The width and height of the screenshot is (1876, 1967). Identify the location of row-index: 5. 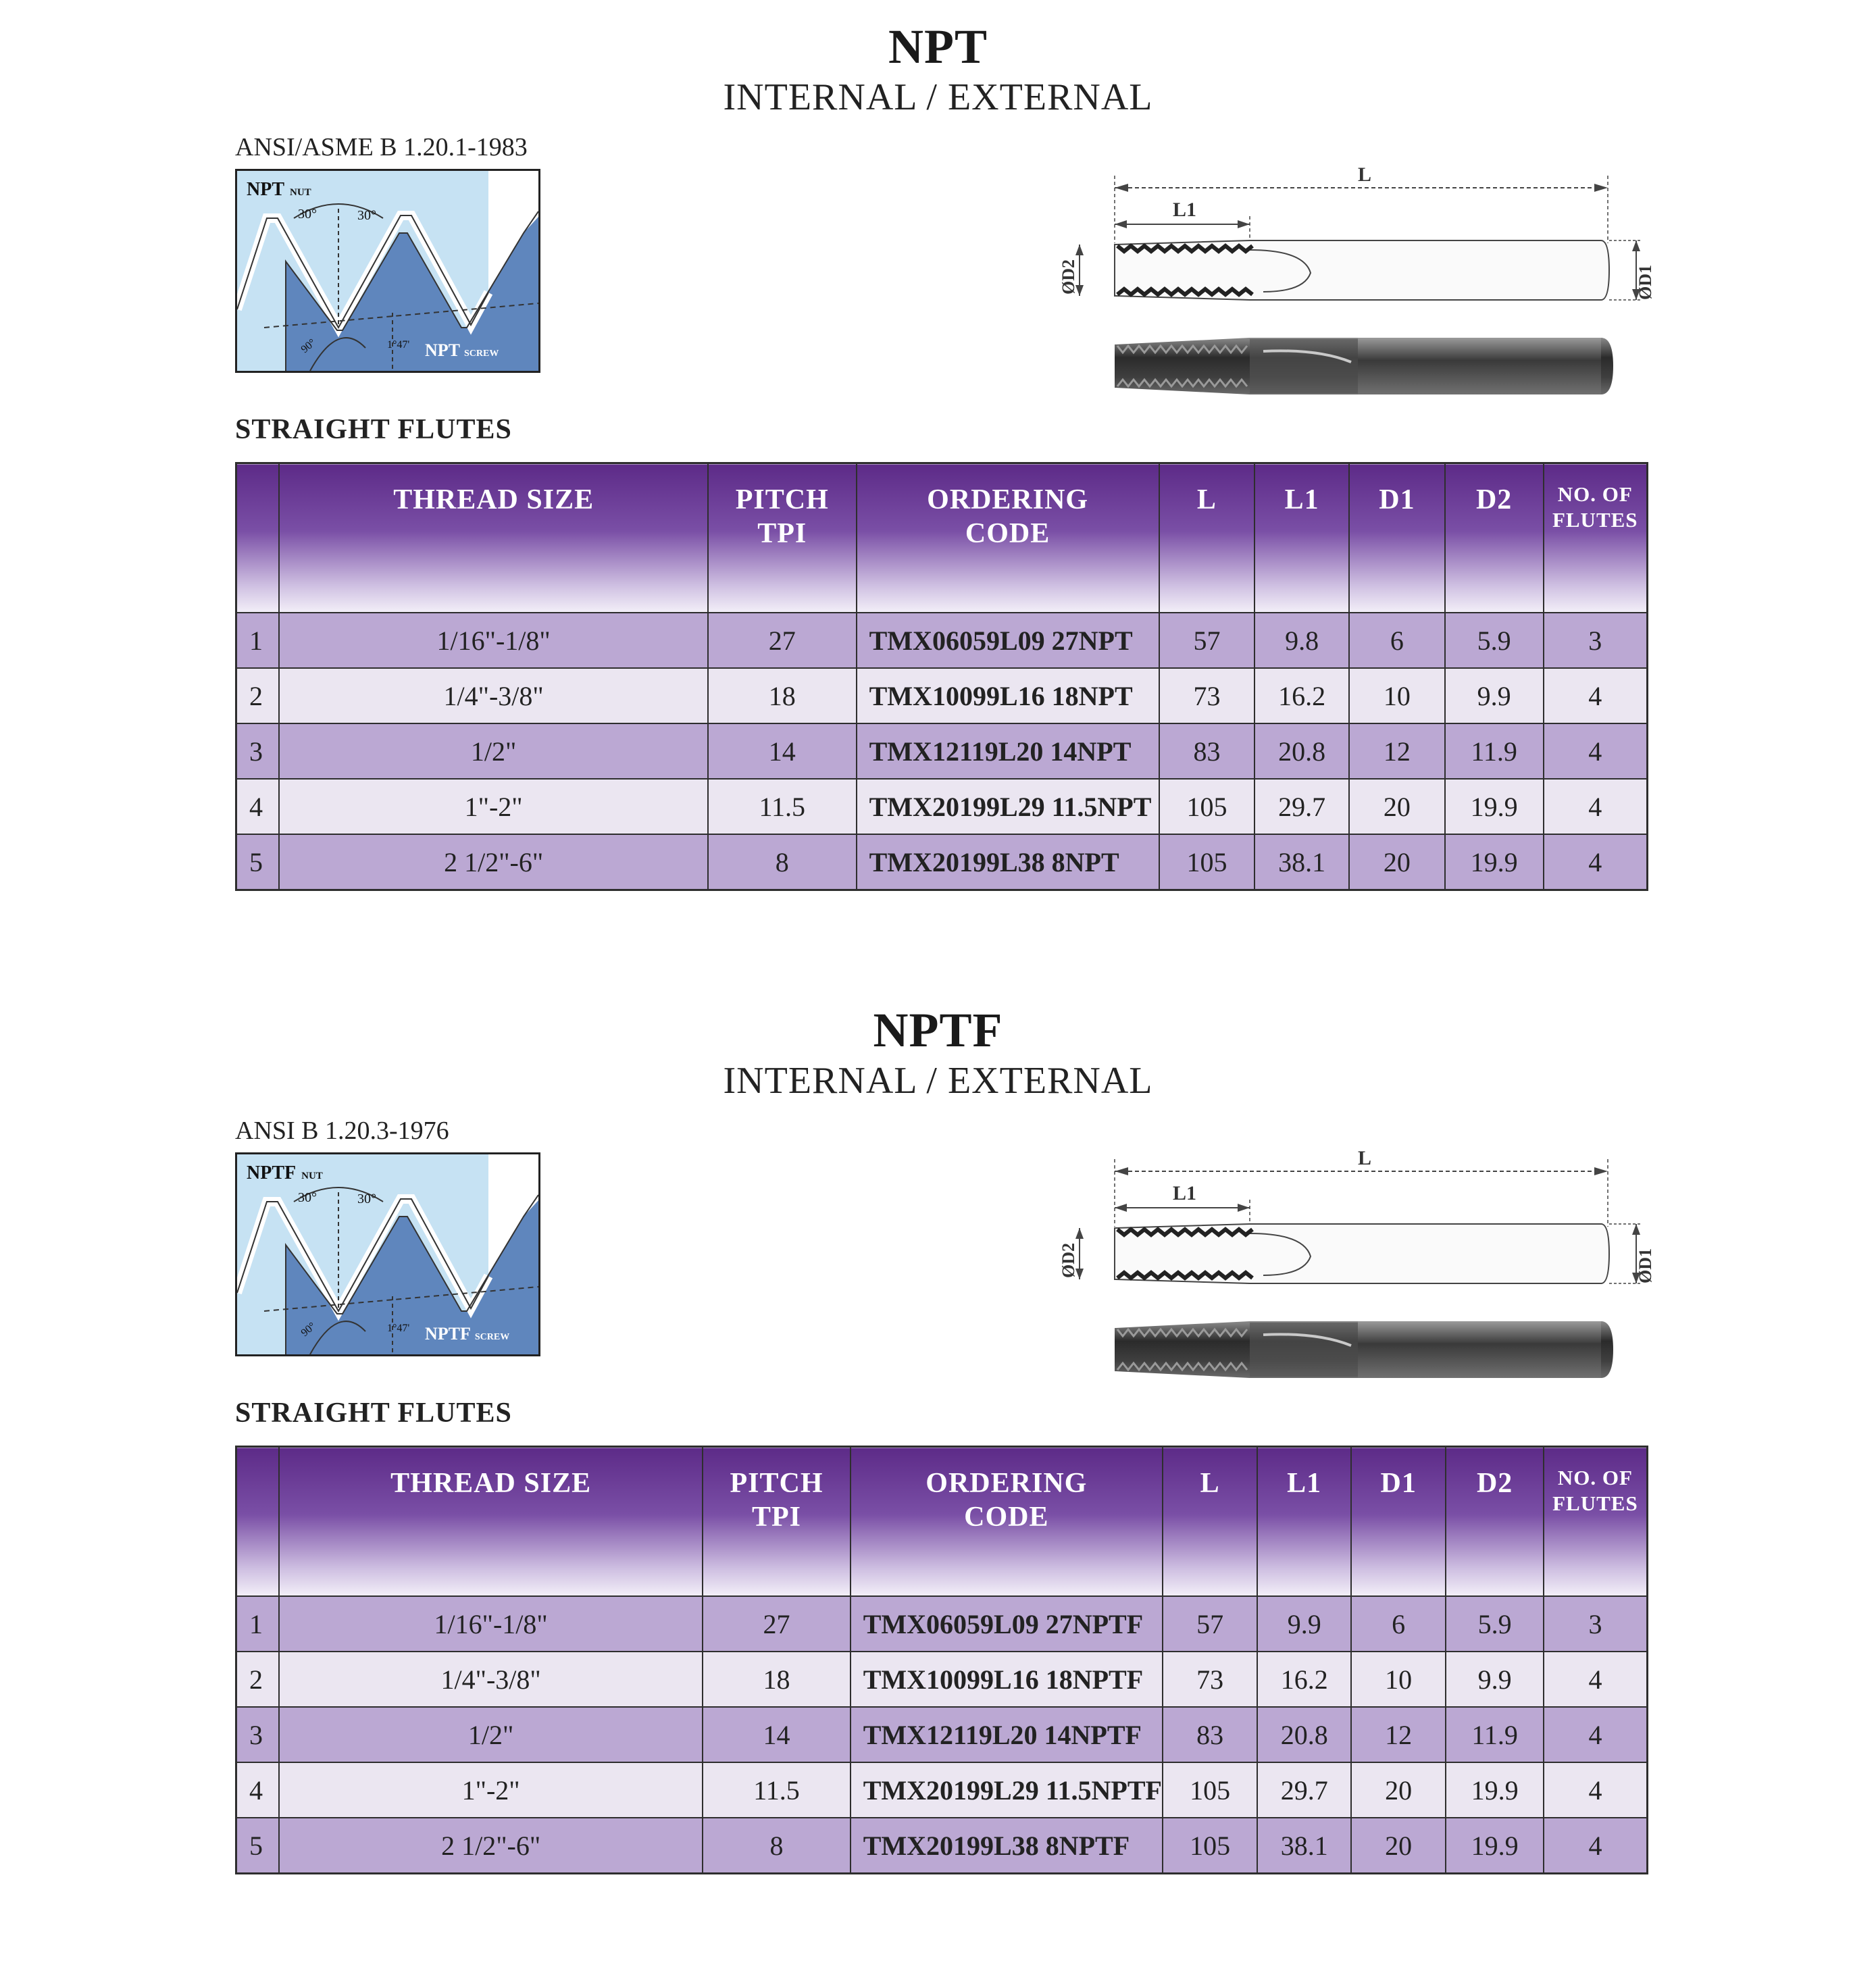
(257, 862).